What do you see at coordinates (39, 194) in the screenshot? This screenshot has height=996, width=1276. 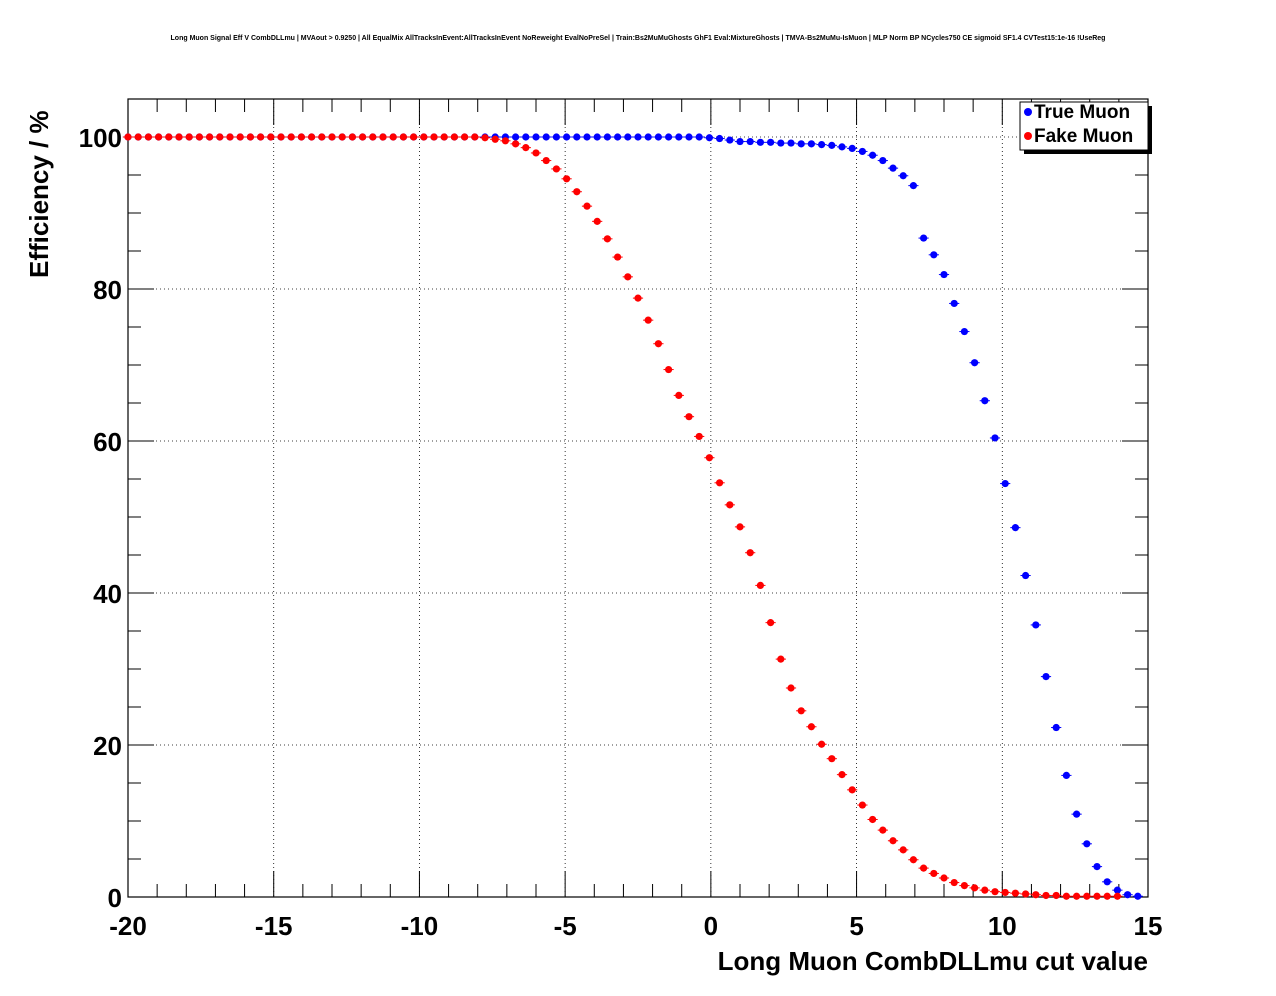 I see `y-axis-title: Efficiency / %` at bounding box center [39, 194].